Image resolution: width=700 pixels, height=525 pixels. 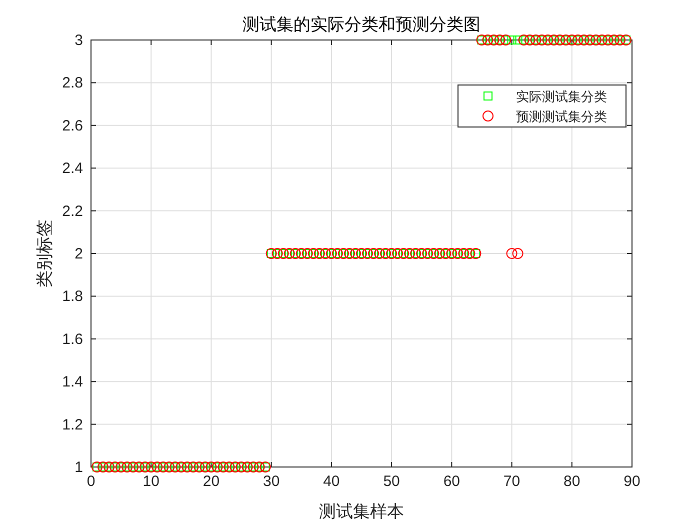 What do you see at coordinates (72, 169) in the screenshot?
I see `y-tick-label: 2.4` at bounding box center [72, 169].